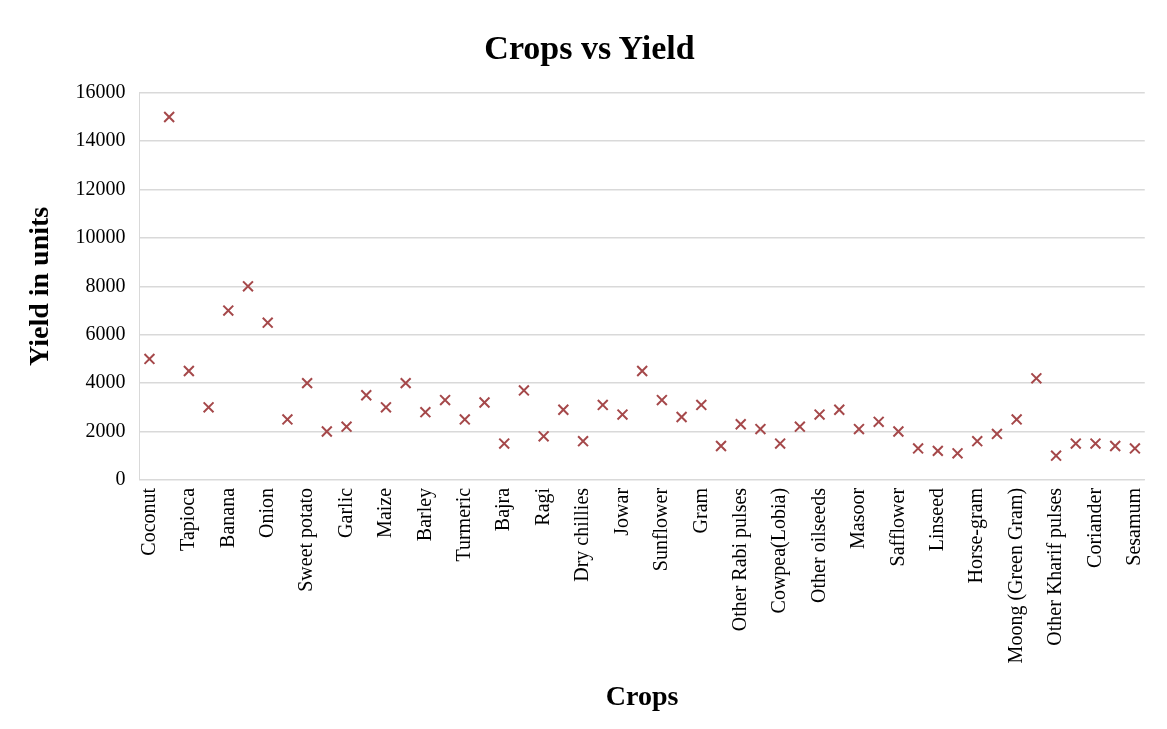 Image resolution: width=1167 pixels, height=729 pixels. Describe the element at coordinates (589, 48) in the screenshot. I see `chart-title: Crops vs Yield` at that location.